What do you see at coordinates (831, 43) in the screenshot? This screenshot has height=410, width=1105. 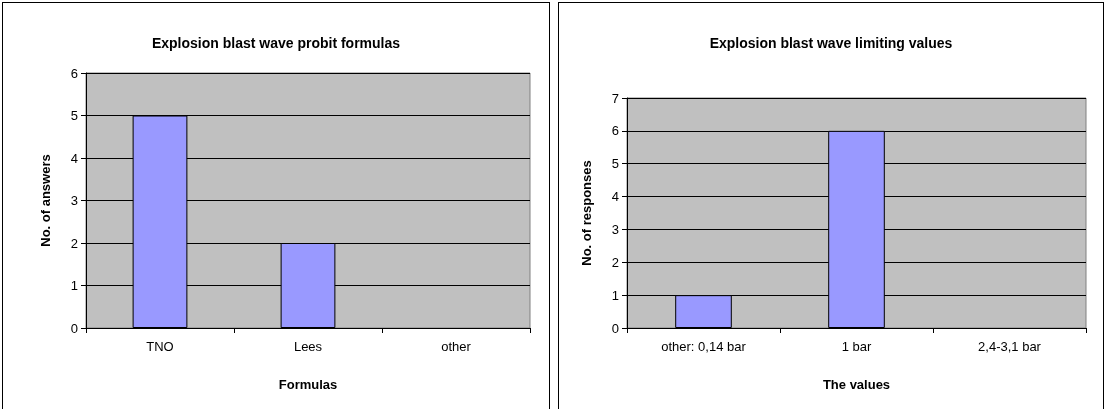 I see `chart-title: Explosion blast wave limiting values` at bounding box center [831, 43].